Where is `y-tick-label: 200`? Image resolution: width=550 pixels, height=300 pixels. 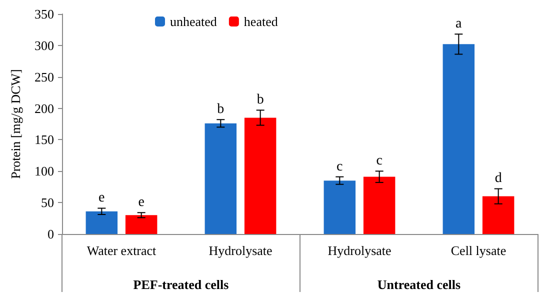 y-tick-label: 200 is located at coordinates (44, 108).